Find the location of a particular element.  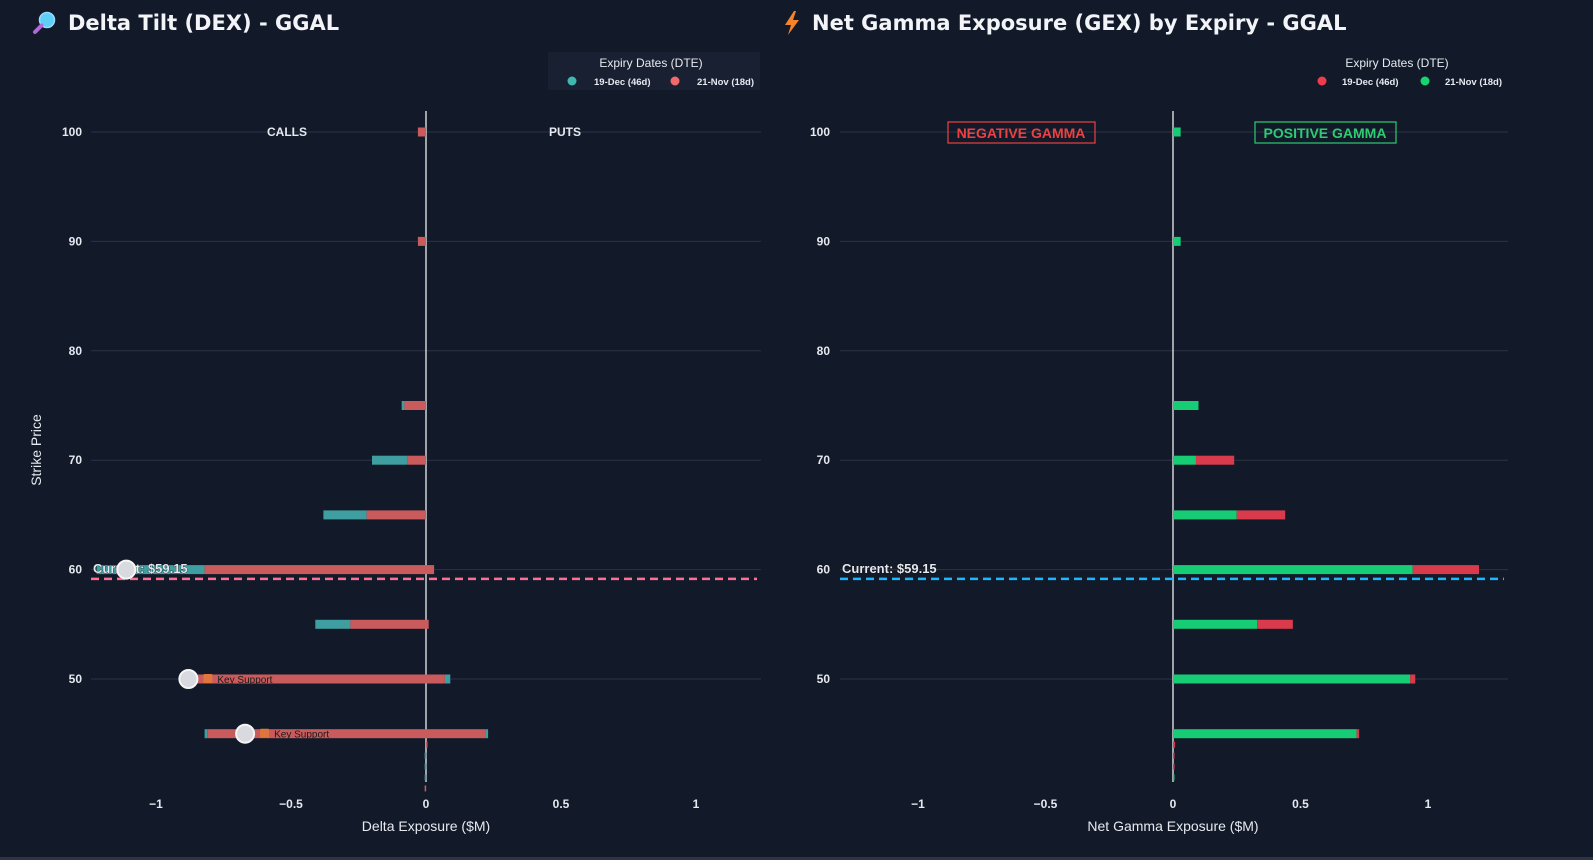

dex-legend-swatch-19-dec-46d is located at coordinates (572, 81).